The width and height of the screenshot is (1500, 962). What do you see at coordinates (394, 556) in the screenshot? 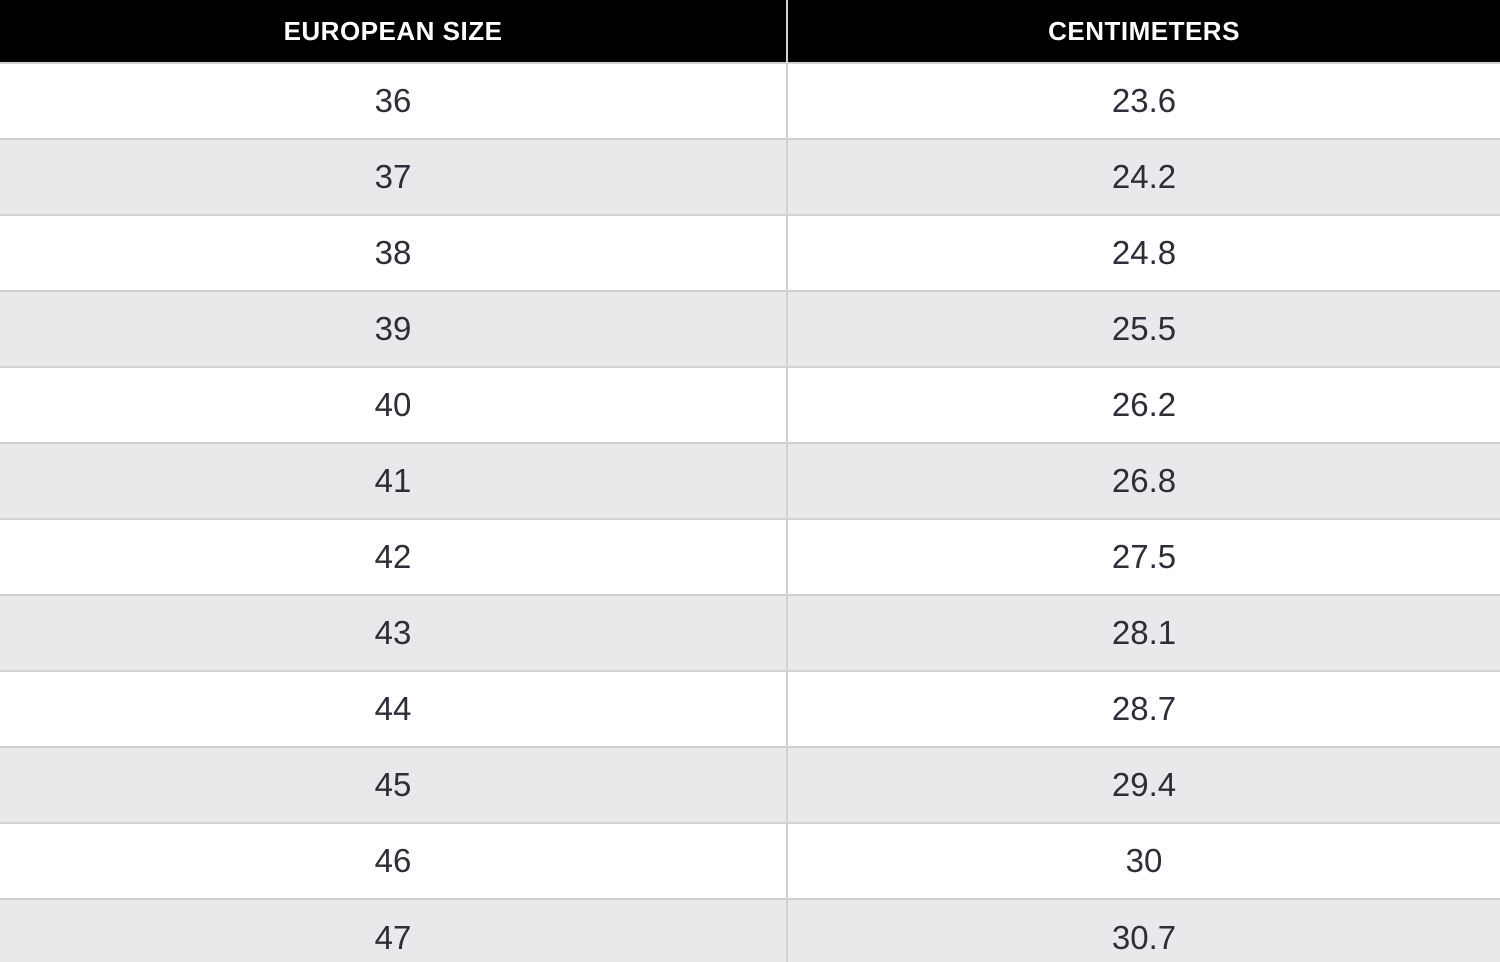
I see `eu-size-cell: 42` at bounding box center [394, 556].